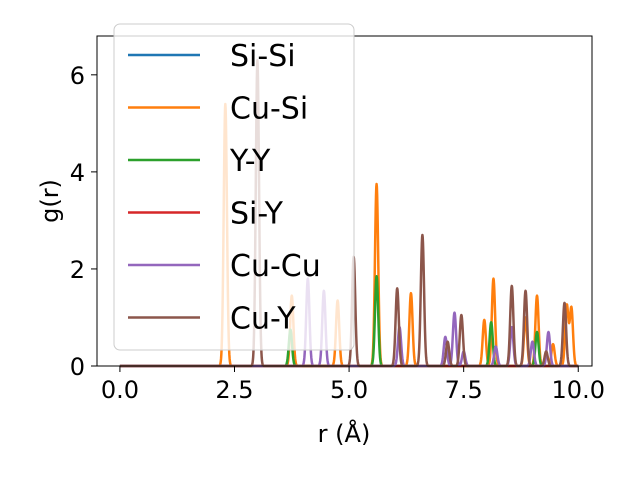 This screenshot has width=640, height=480. I want to click on legend-label: Y-Y, so click(250, 161).